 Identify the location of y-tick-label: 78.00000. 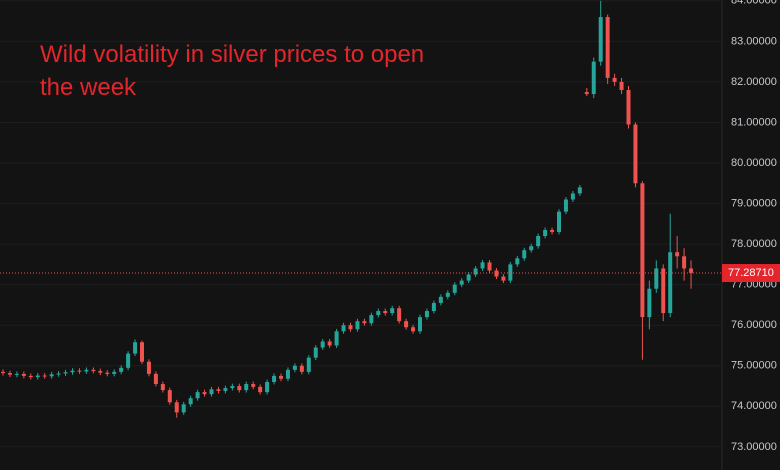
(754, 244).